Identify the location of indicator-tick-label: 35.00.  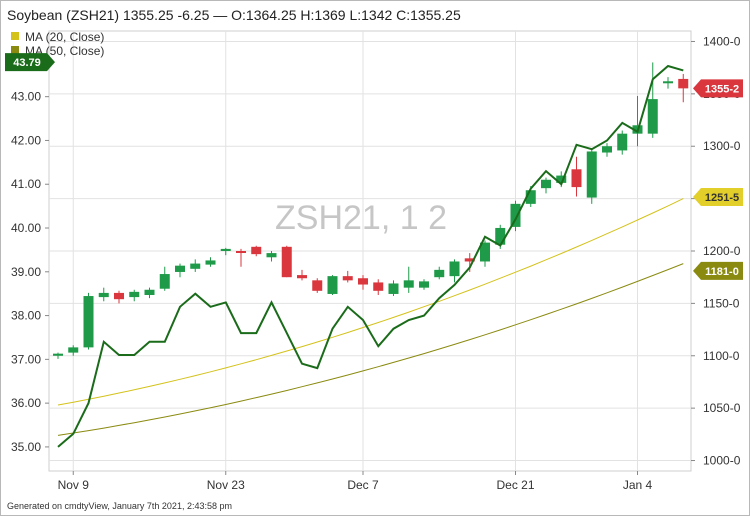
(26, 447).